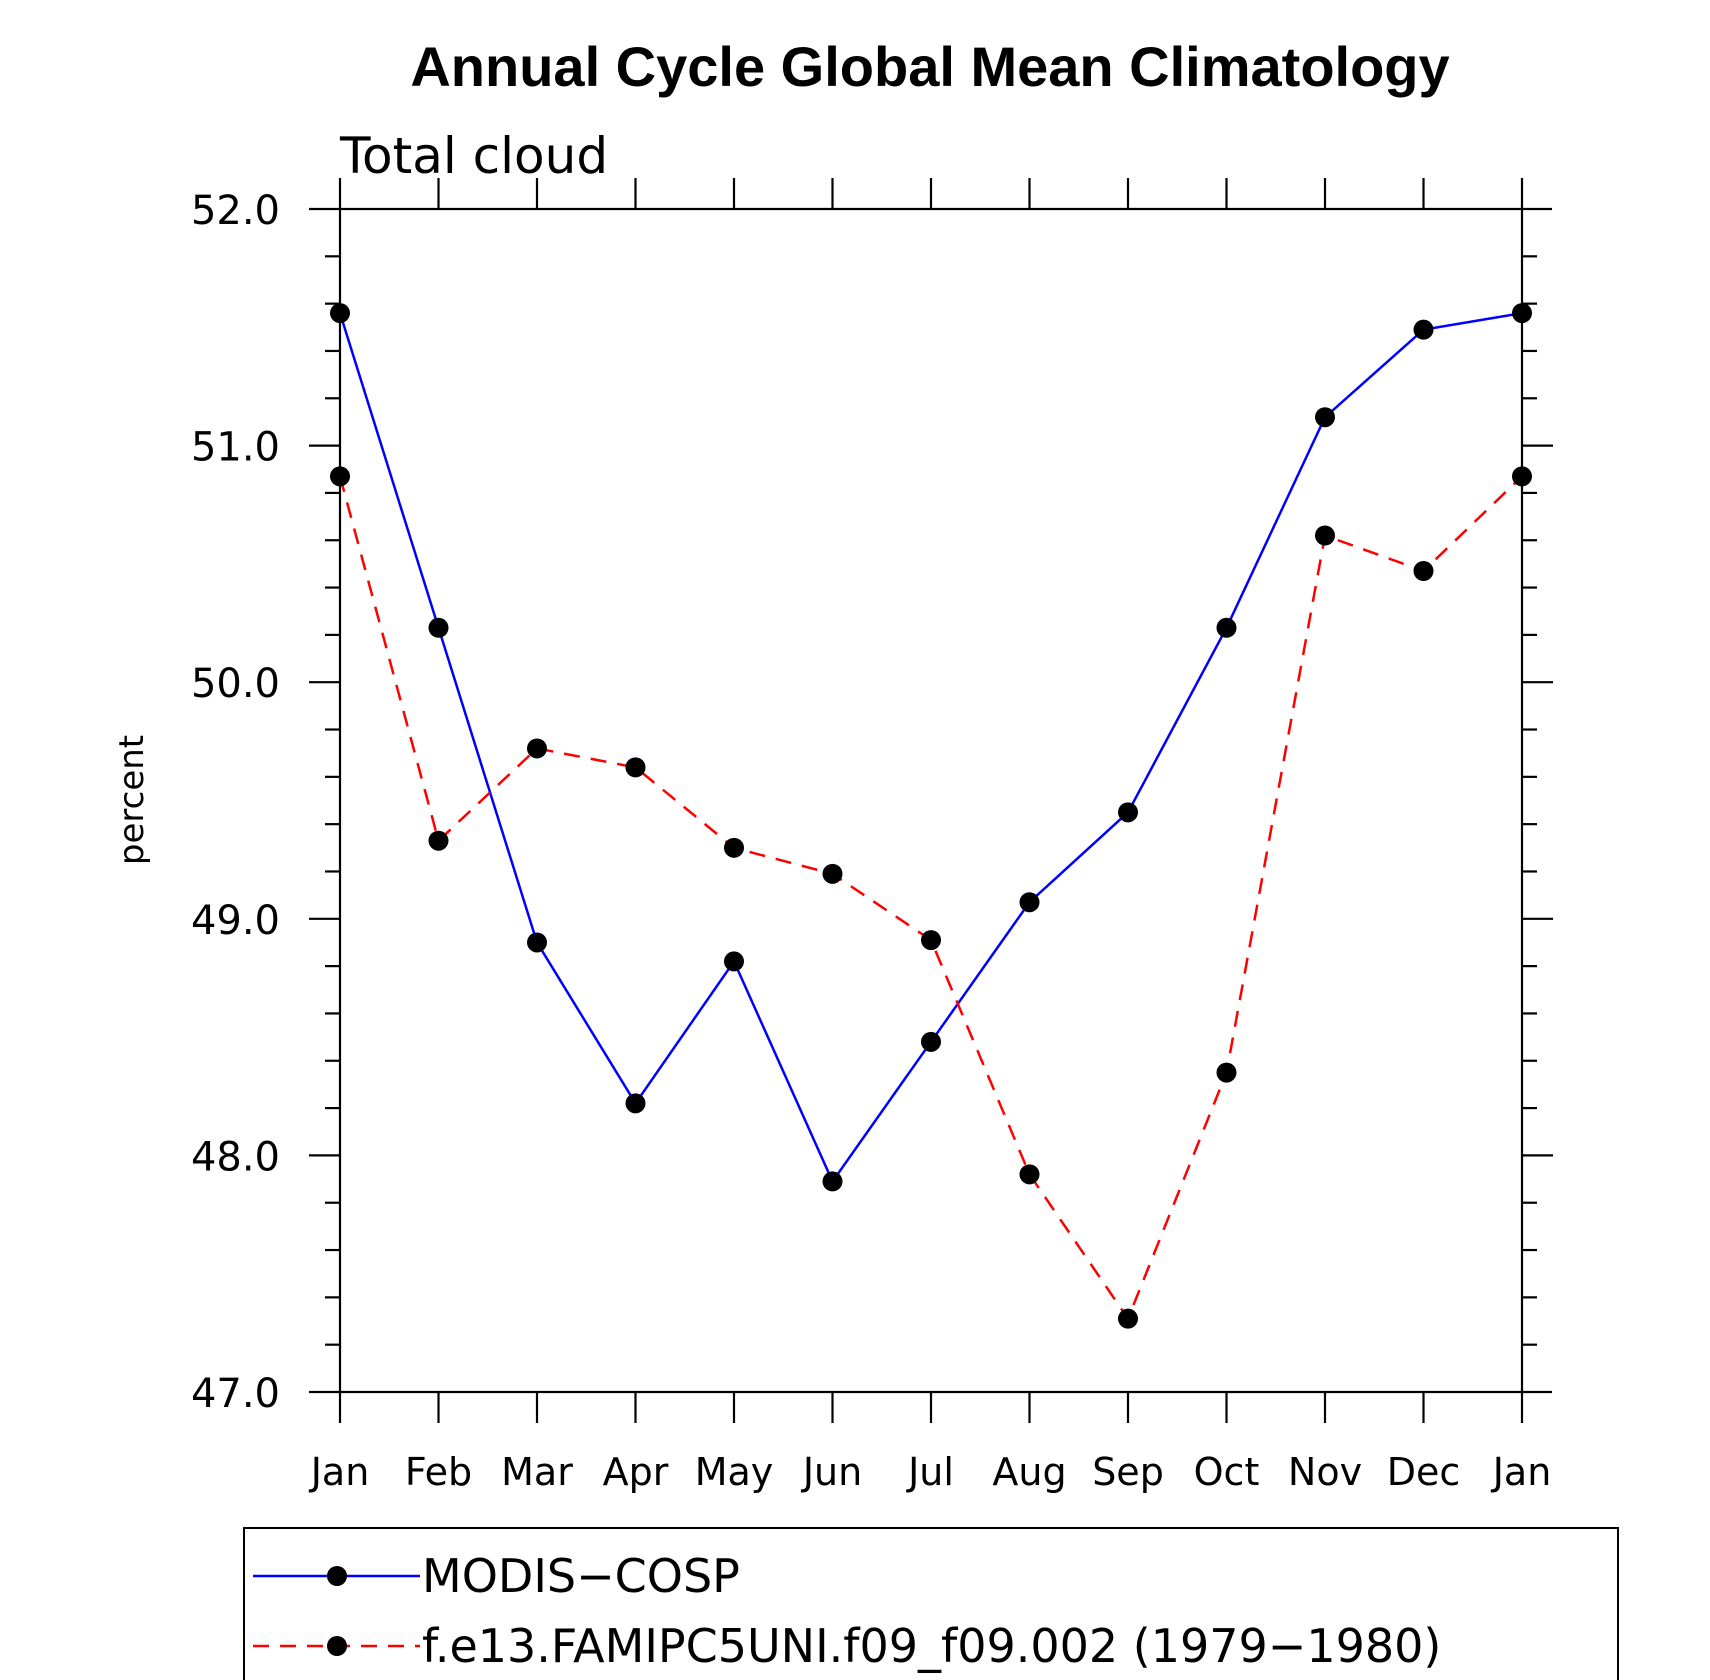 The image size is (1710, 1680). Describe the element at coordinates (1325, 1472) in the screenshot. I see `x-tick-label: Nov` at that location.